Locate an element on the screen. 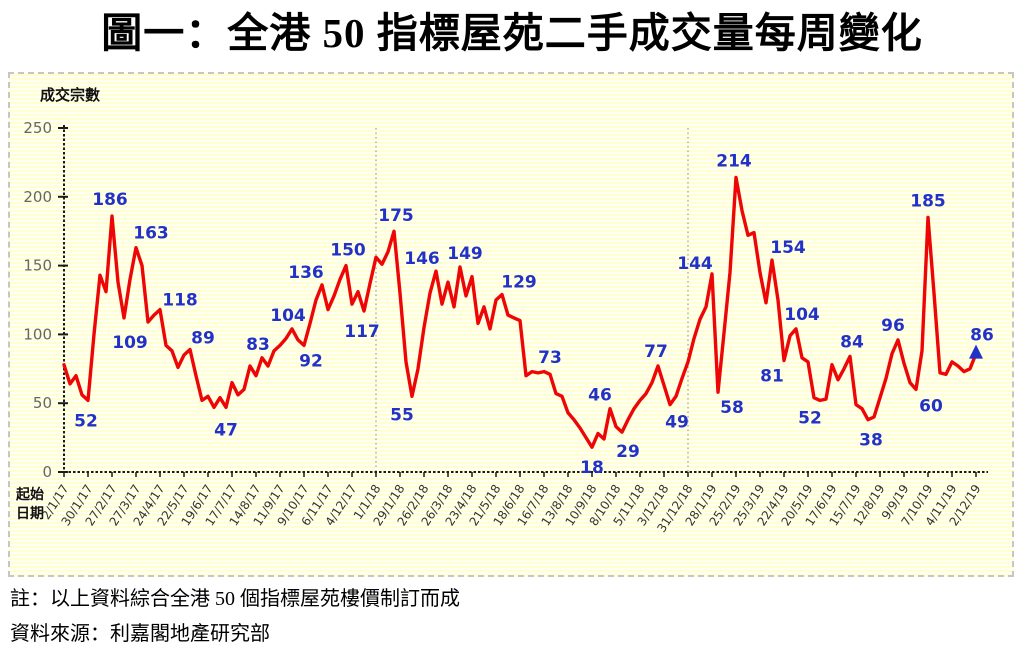 The width and height of the screenshot is (1024, 651). data-point-label: 84 is located at coordinates (852, 342).